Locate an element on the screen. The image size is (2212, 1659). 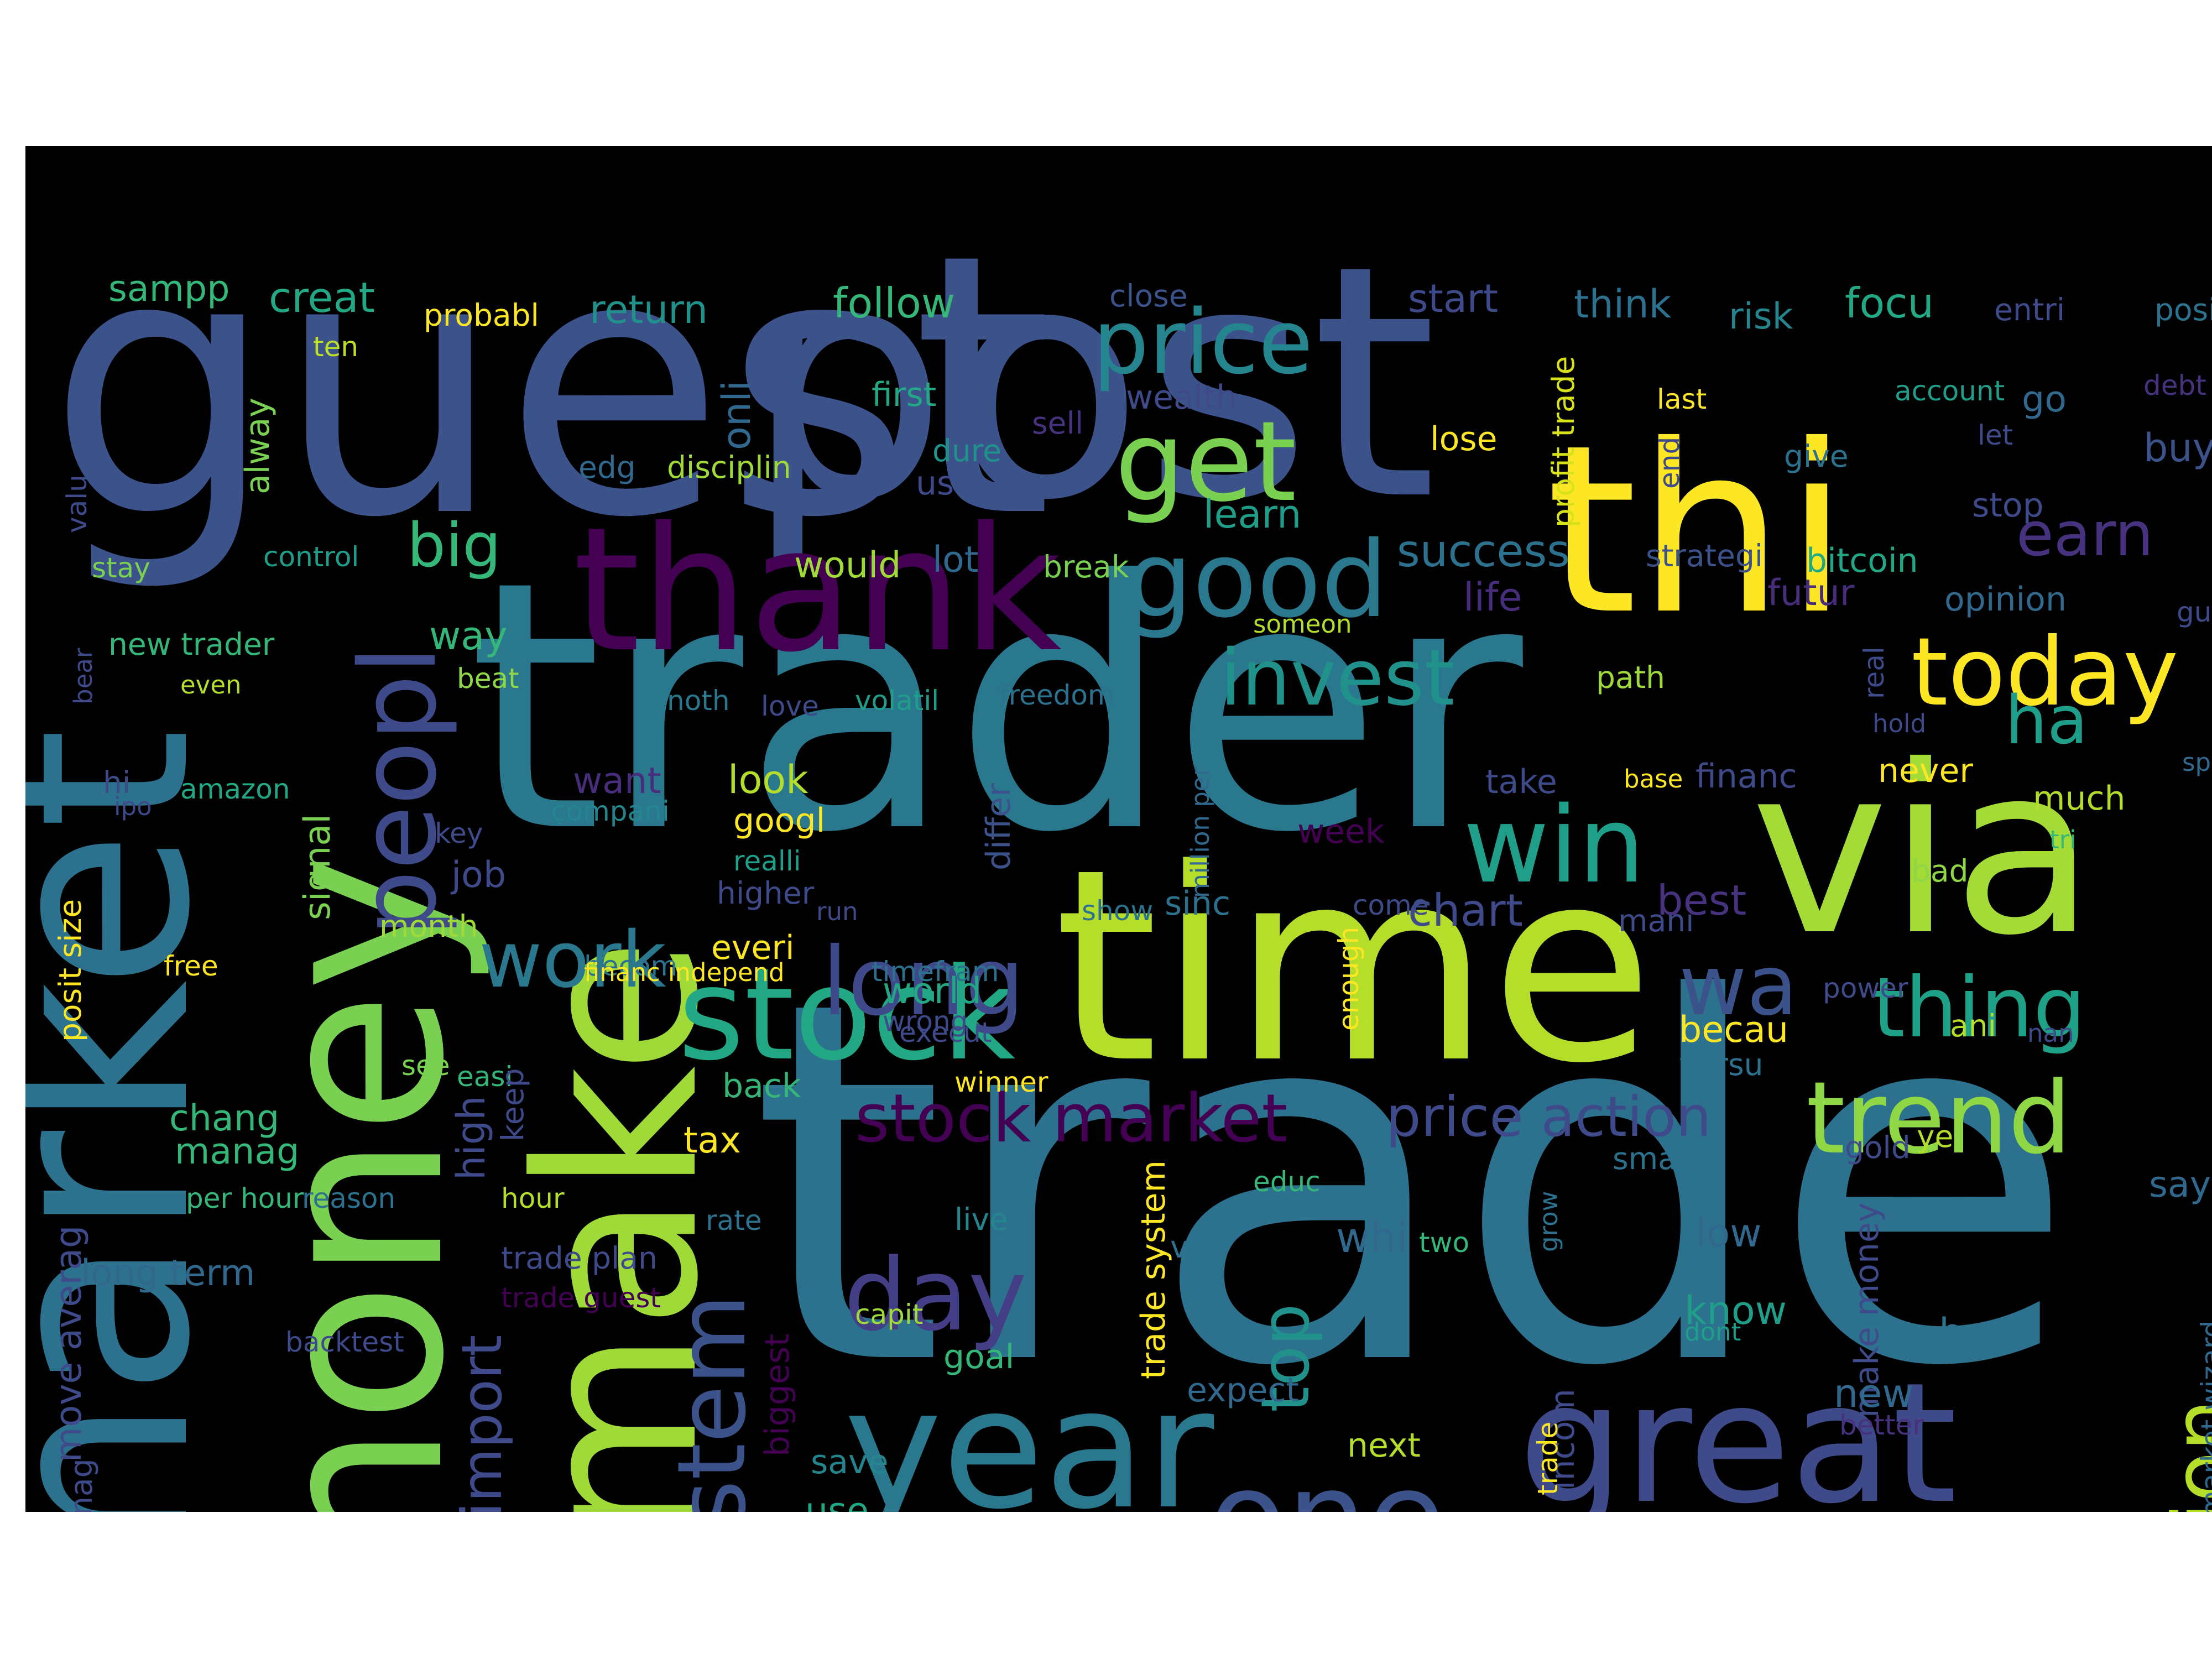
word-wealth: wealth is located at coordinates (1181, 398).